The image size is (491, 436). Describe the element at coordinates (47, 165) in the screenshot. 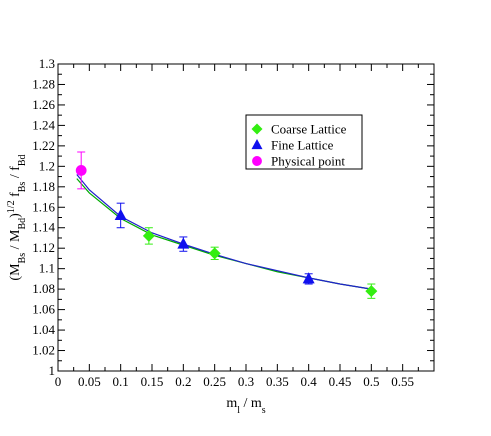

I see `y-tick-label: 1.2` at that location.